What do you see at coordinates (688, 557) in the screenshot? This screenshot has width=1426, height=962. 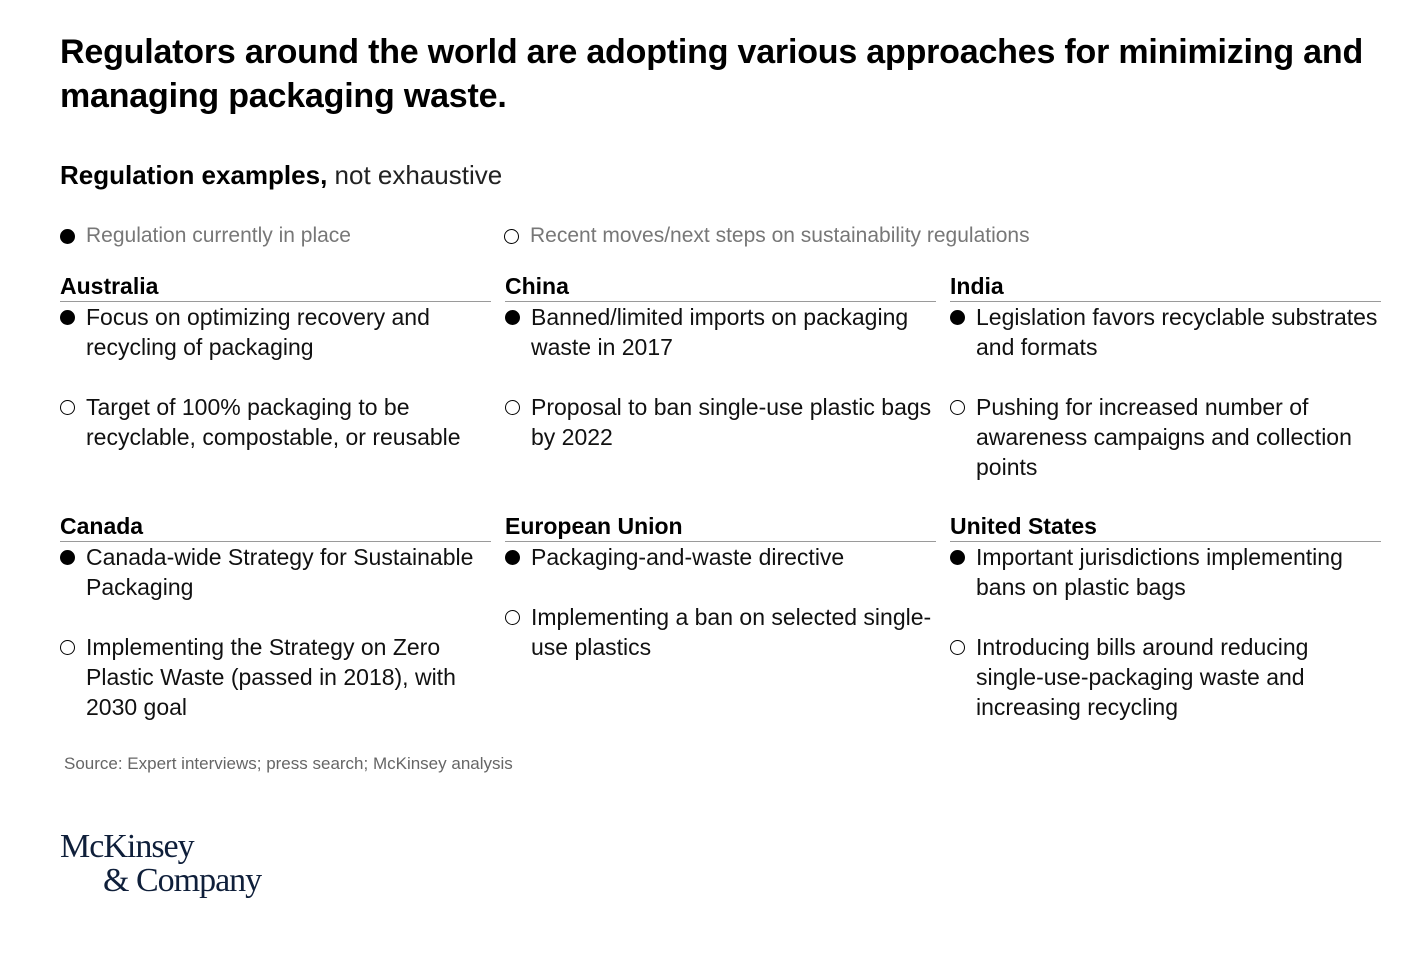 I see `bullet-text: Packaging-and-waste directive` at bounding box center [688, 557].